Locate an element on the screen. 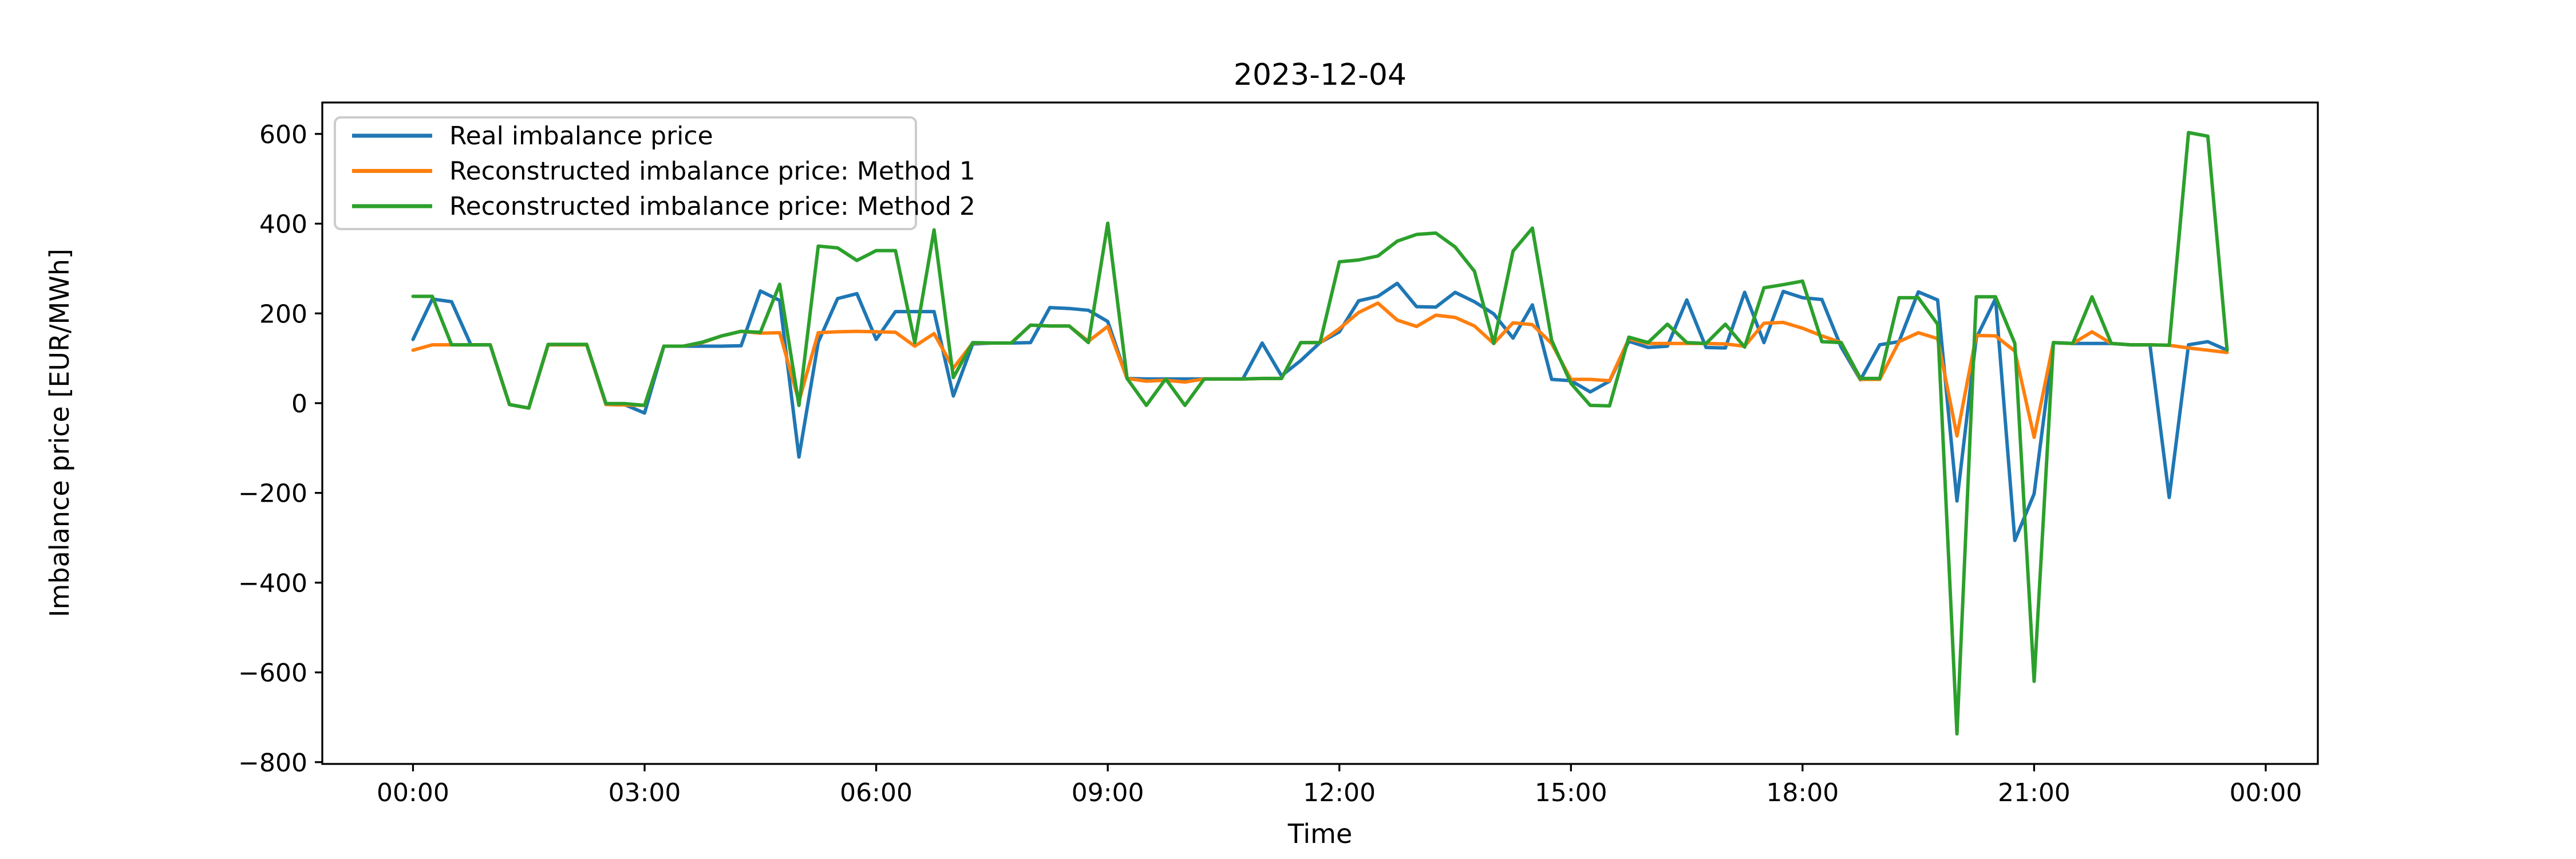 This screenshot has width=2576, height=859. x-tick-label: 18:00 is located at coordinates (1802, 793).